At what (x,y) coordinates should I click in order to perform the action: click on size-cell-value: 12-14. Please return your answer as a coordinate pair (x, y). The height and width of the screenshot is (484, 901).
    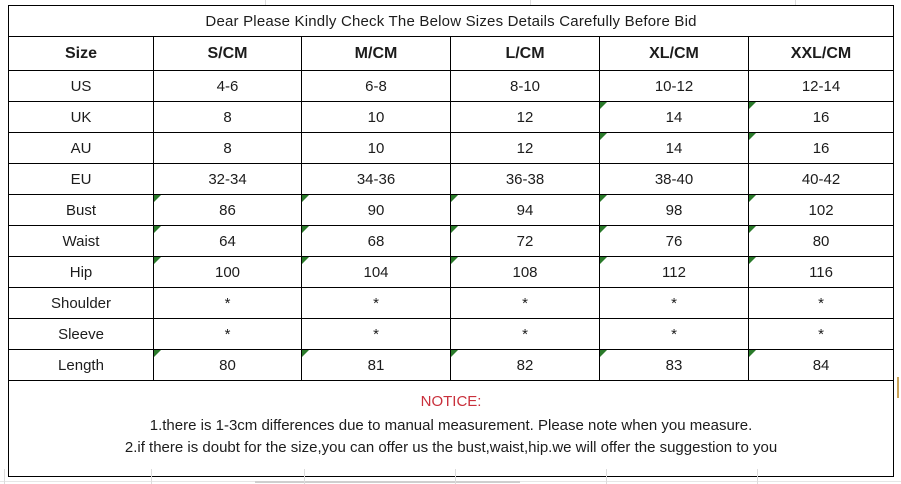
    Looking at the image, I should click on (821, 86).